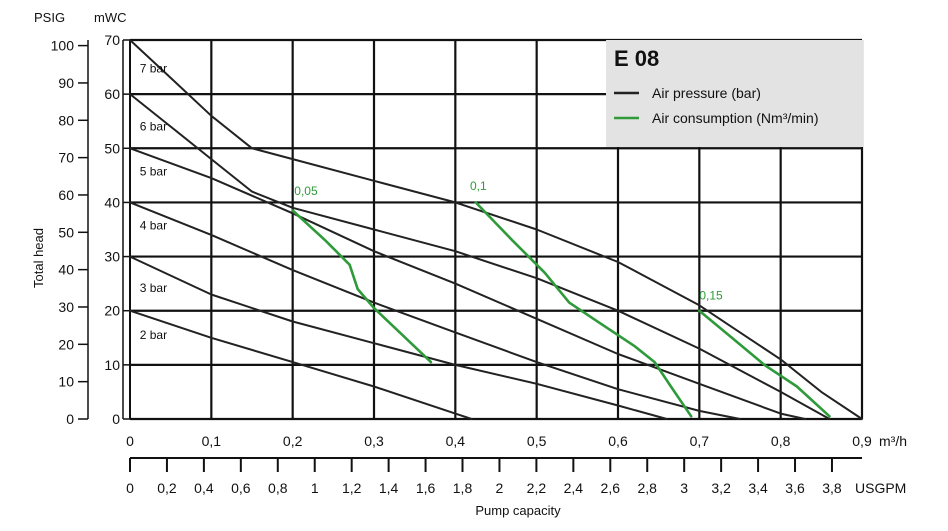 This screenshot has height=531, width=948. What do you see at coordinates (66, 195) in the screenshot?
I see `psig-tick-label: 60` at bounding box center [66, 195].